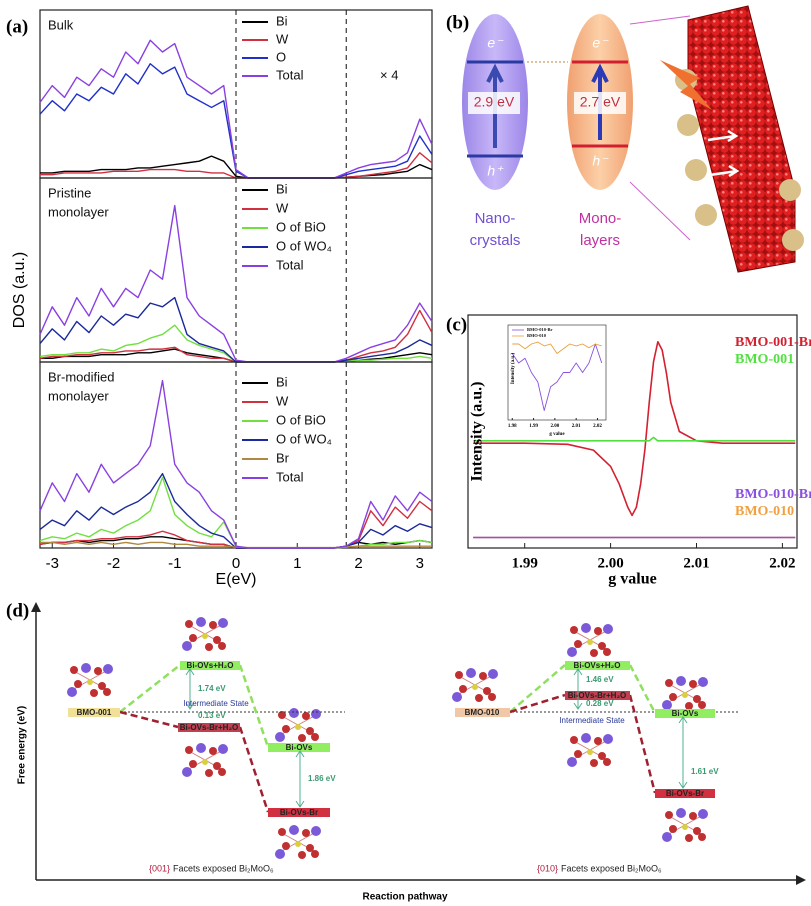  Describe the element at coordinates (557, 434) in the screenshot. I see `x-axis-label: g value` at that location.